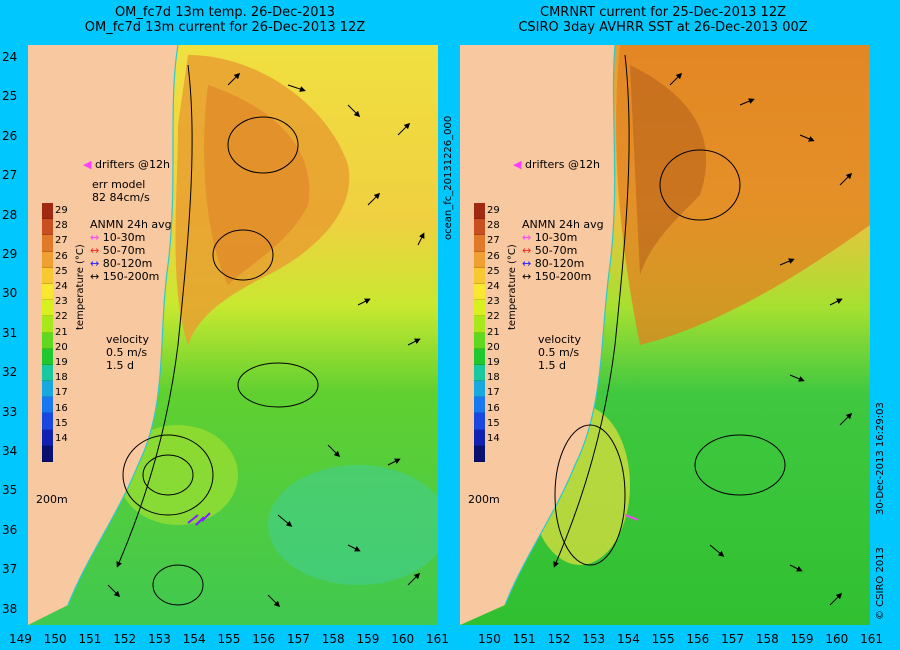  Describe the element at coordinates (199, 519) in the screenshot. I see `left-drifter-tracks` at that location.